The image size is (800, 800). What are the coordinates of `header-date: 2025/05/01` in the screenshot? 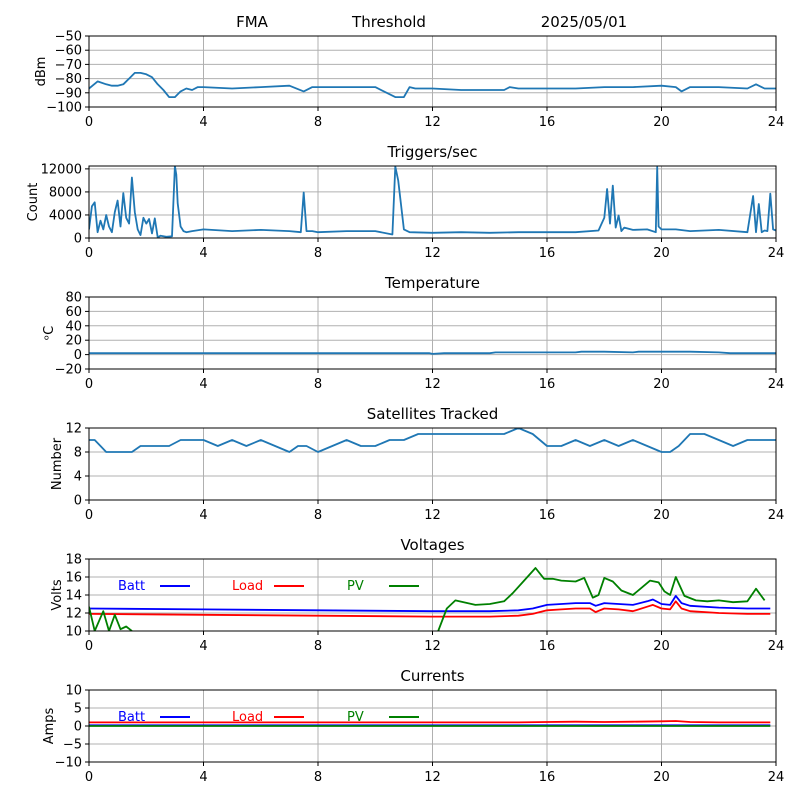 It's located at (584, 22).